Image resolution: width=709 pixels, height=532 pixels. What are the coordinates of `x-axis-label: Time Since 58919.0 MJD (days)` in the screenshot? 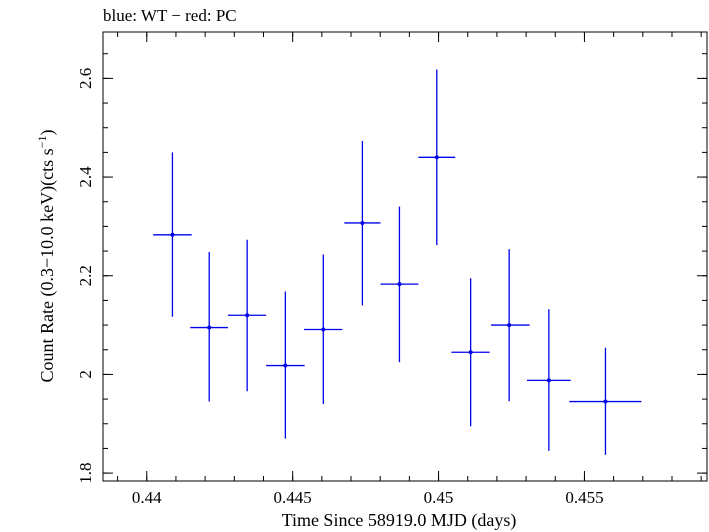 It's located at (399, 520).